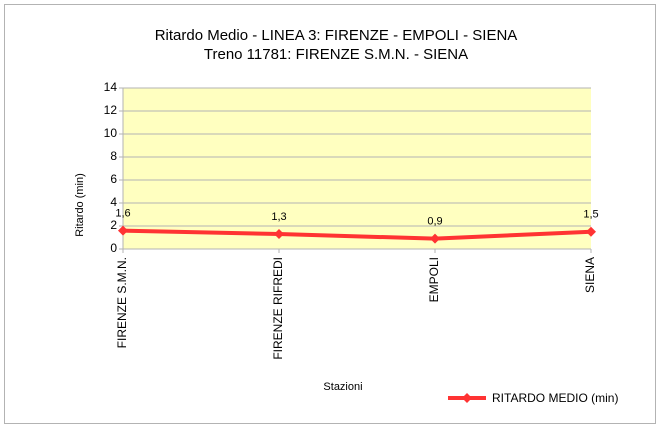  Describe the element at coordinates (113, 179) in the screenshot. I see `y-tick-label: 6` at that location.